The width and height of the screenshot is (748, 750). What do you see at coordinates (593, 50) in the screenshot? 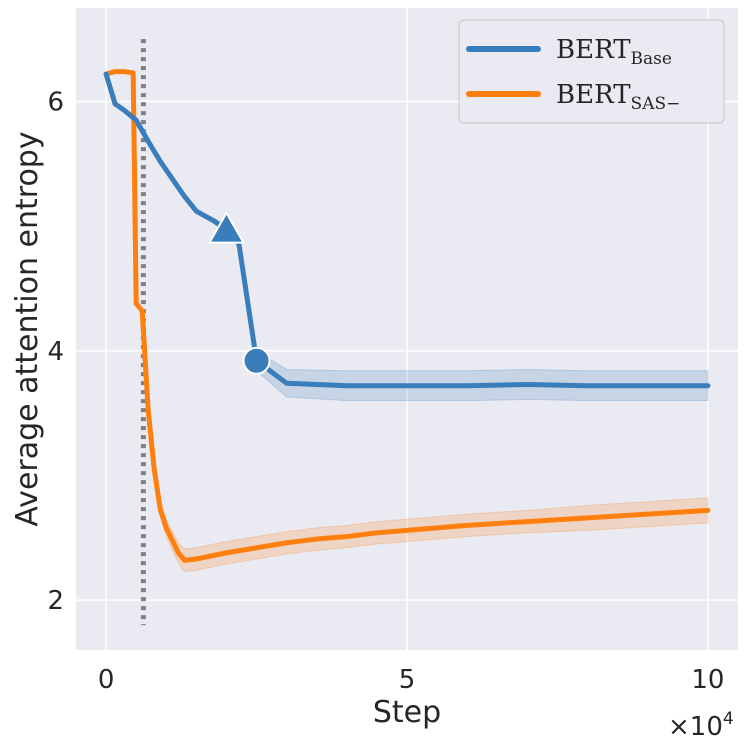
I see `legend-label-base-name: BERT` at bounding box center [593, 50].